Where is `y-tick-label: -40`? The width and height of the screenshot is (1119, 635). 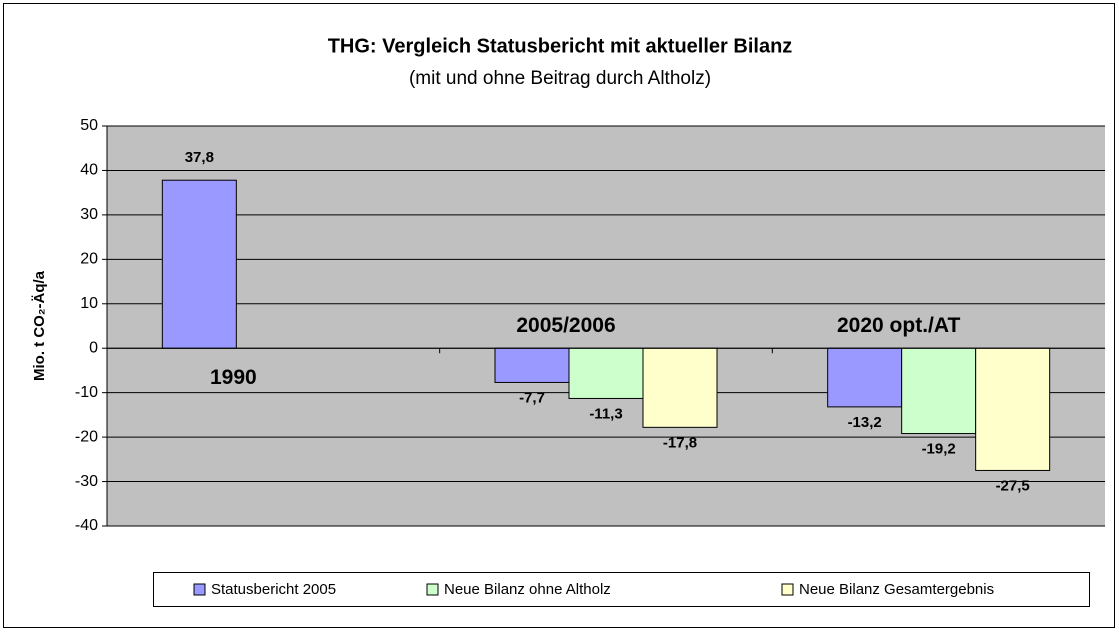 y-tick-label: -40 is located at coordinates (86, 525).